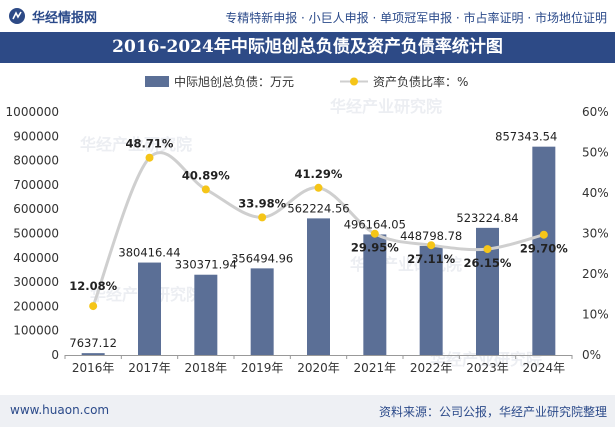 This screenshot has height=427, width=615. Describe the element at coordinates (32, 112) in the screenshot. I see `y-left-tick-label: 1000000` at that location.